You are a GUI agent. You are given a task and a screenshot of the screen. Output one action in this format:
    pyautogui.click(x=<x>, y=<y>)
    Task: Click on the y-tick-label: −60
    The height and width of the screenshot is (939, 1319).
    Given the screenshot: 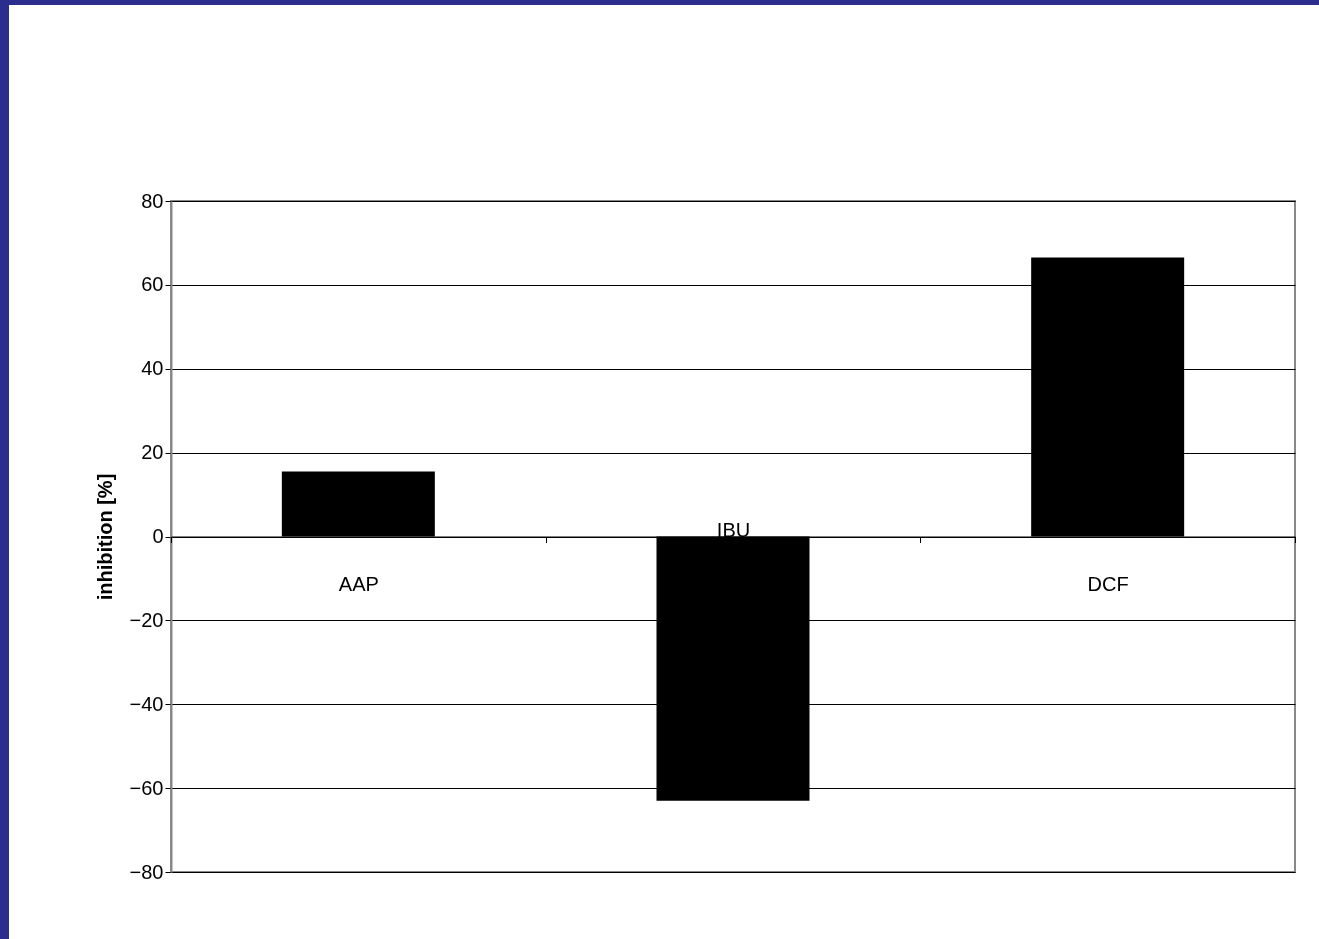 What is the action you would take?
    pyautogui.click(x=146, y=787)
    